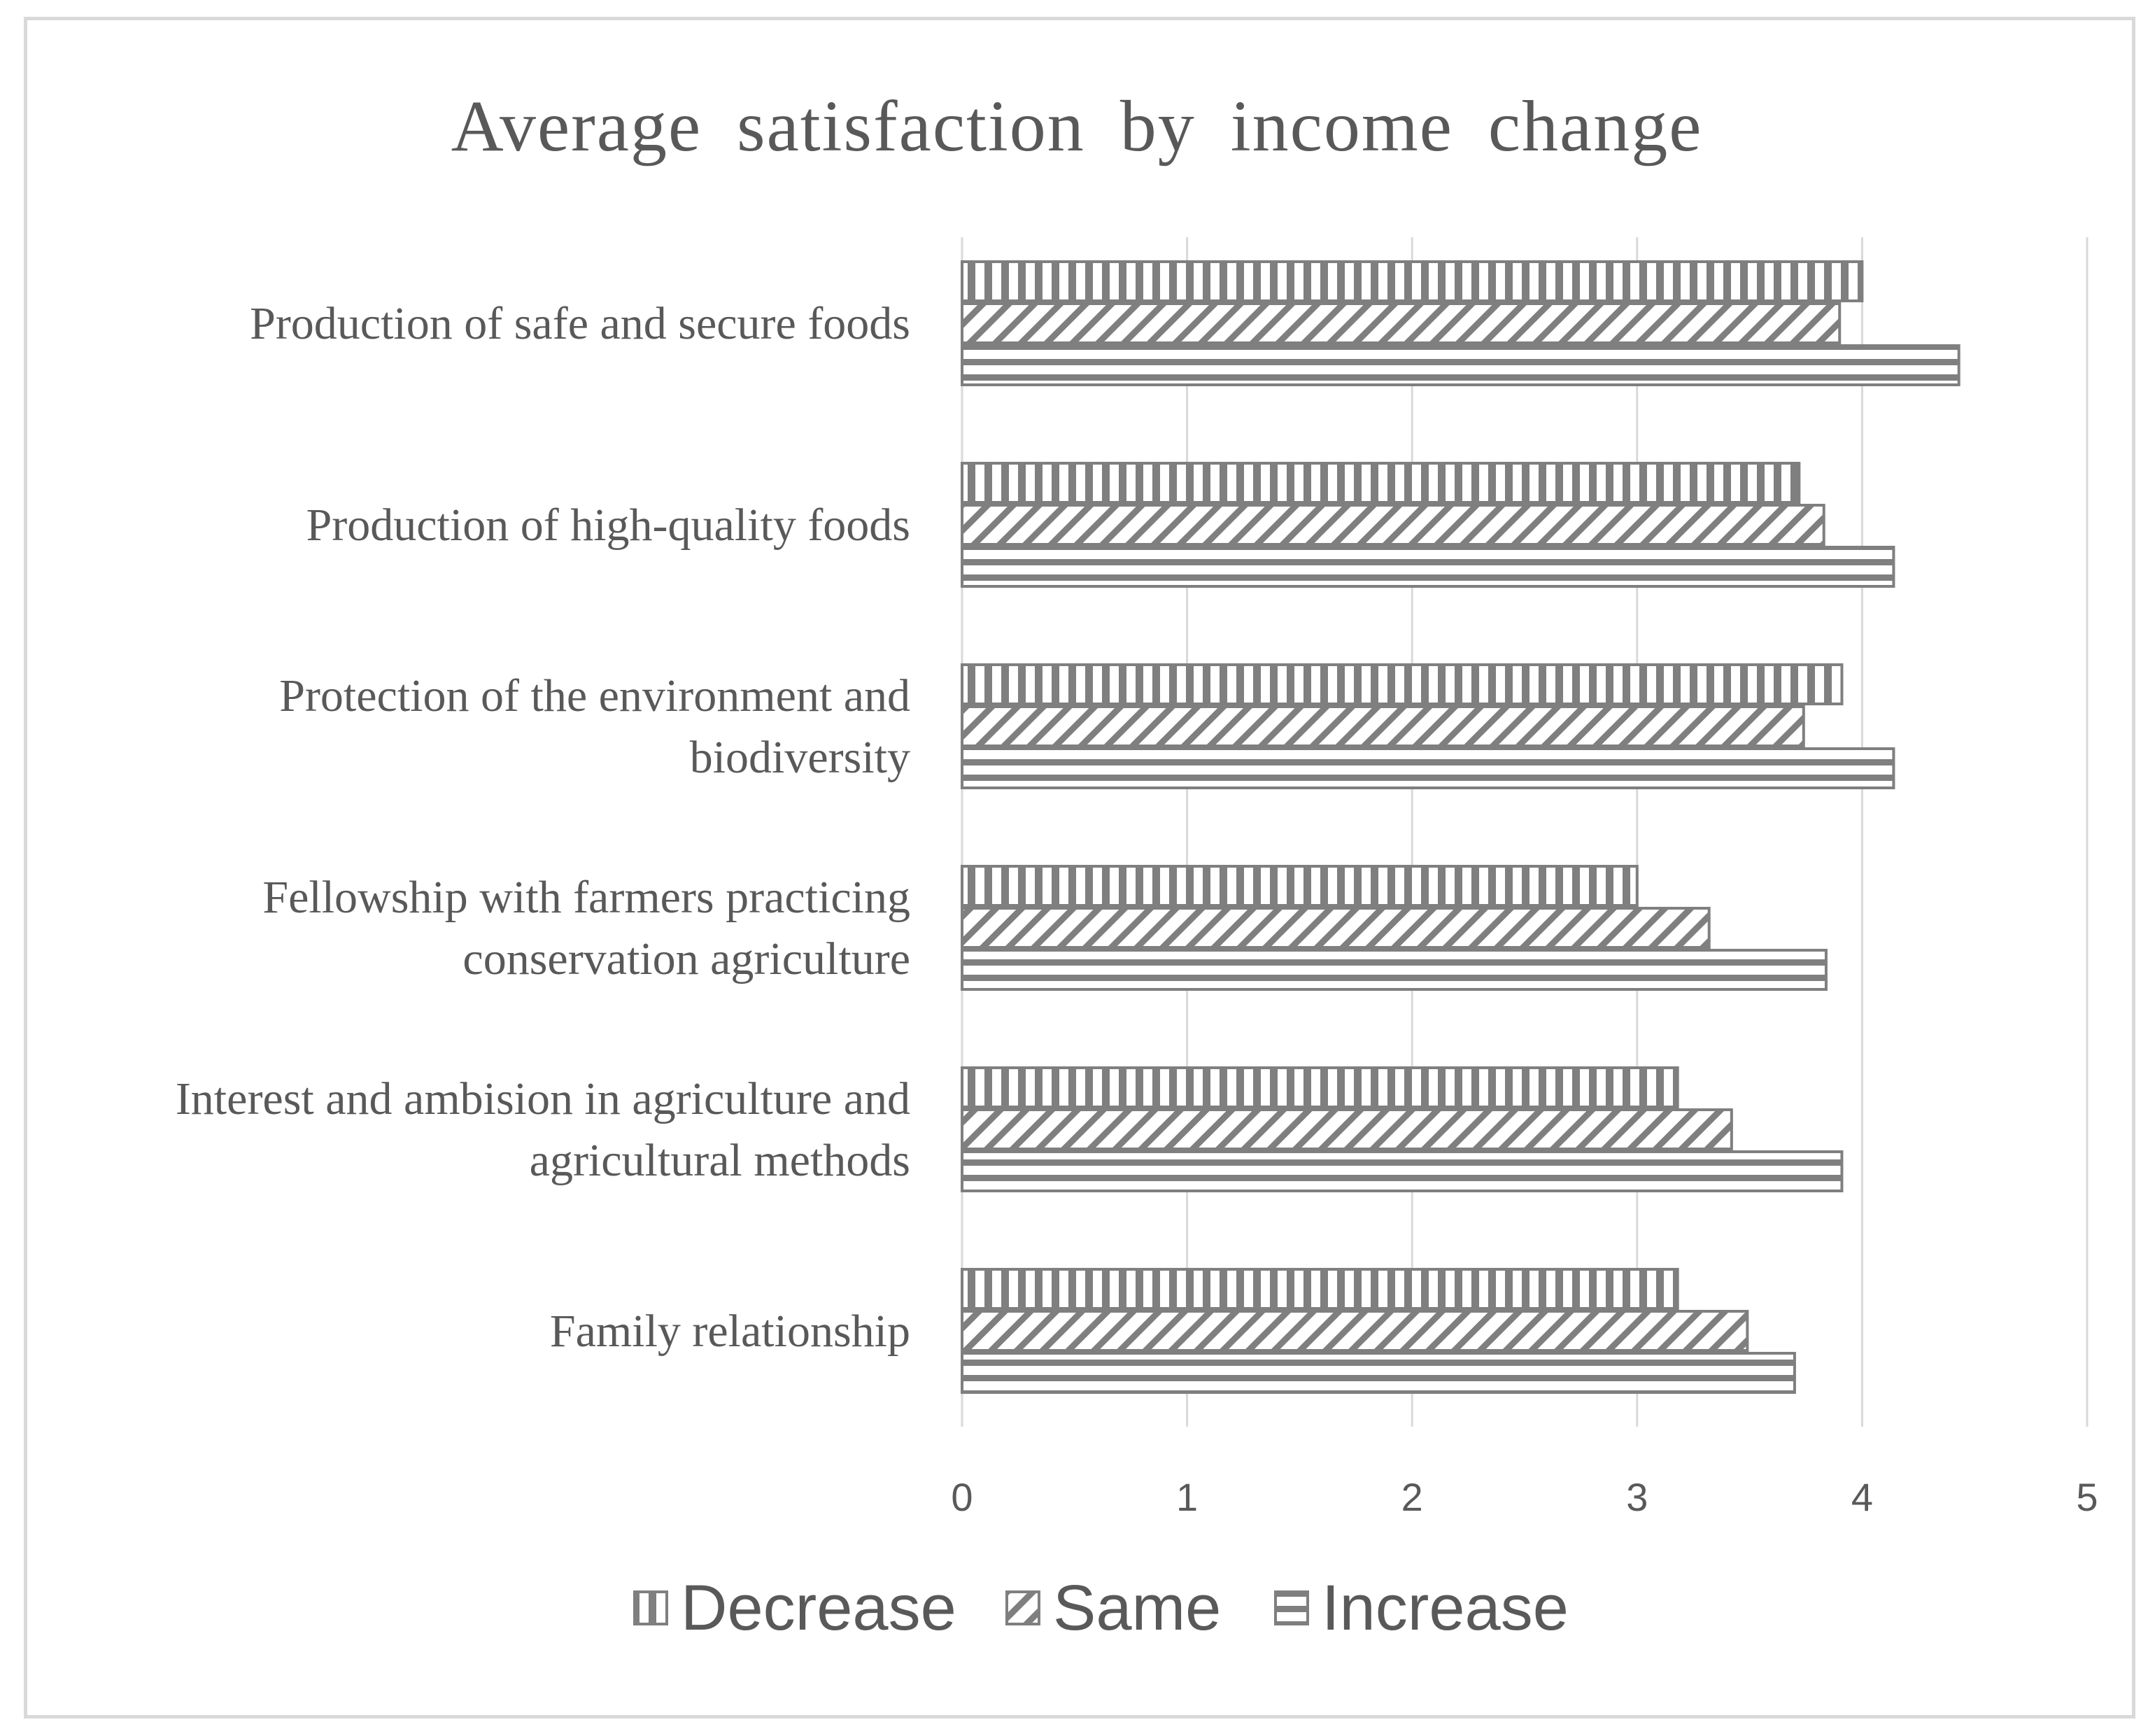 The image size is (2155, 1736). I want to click on x-tick-label: 0, so click(962, 1497).